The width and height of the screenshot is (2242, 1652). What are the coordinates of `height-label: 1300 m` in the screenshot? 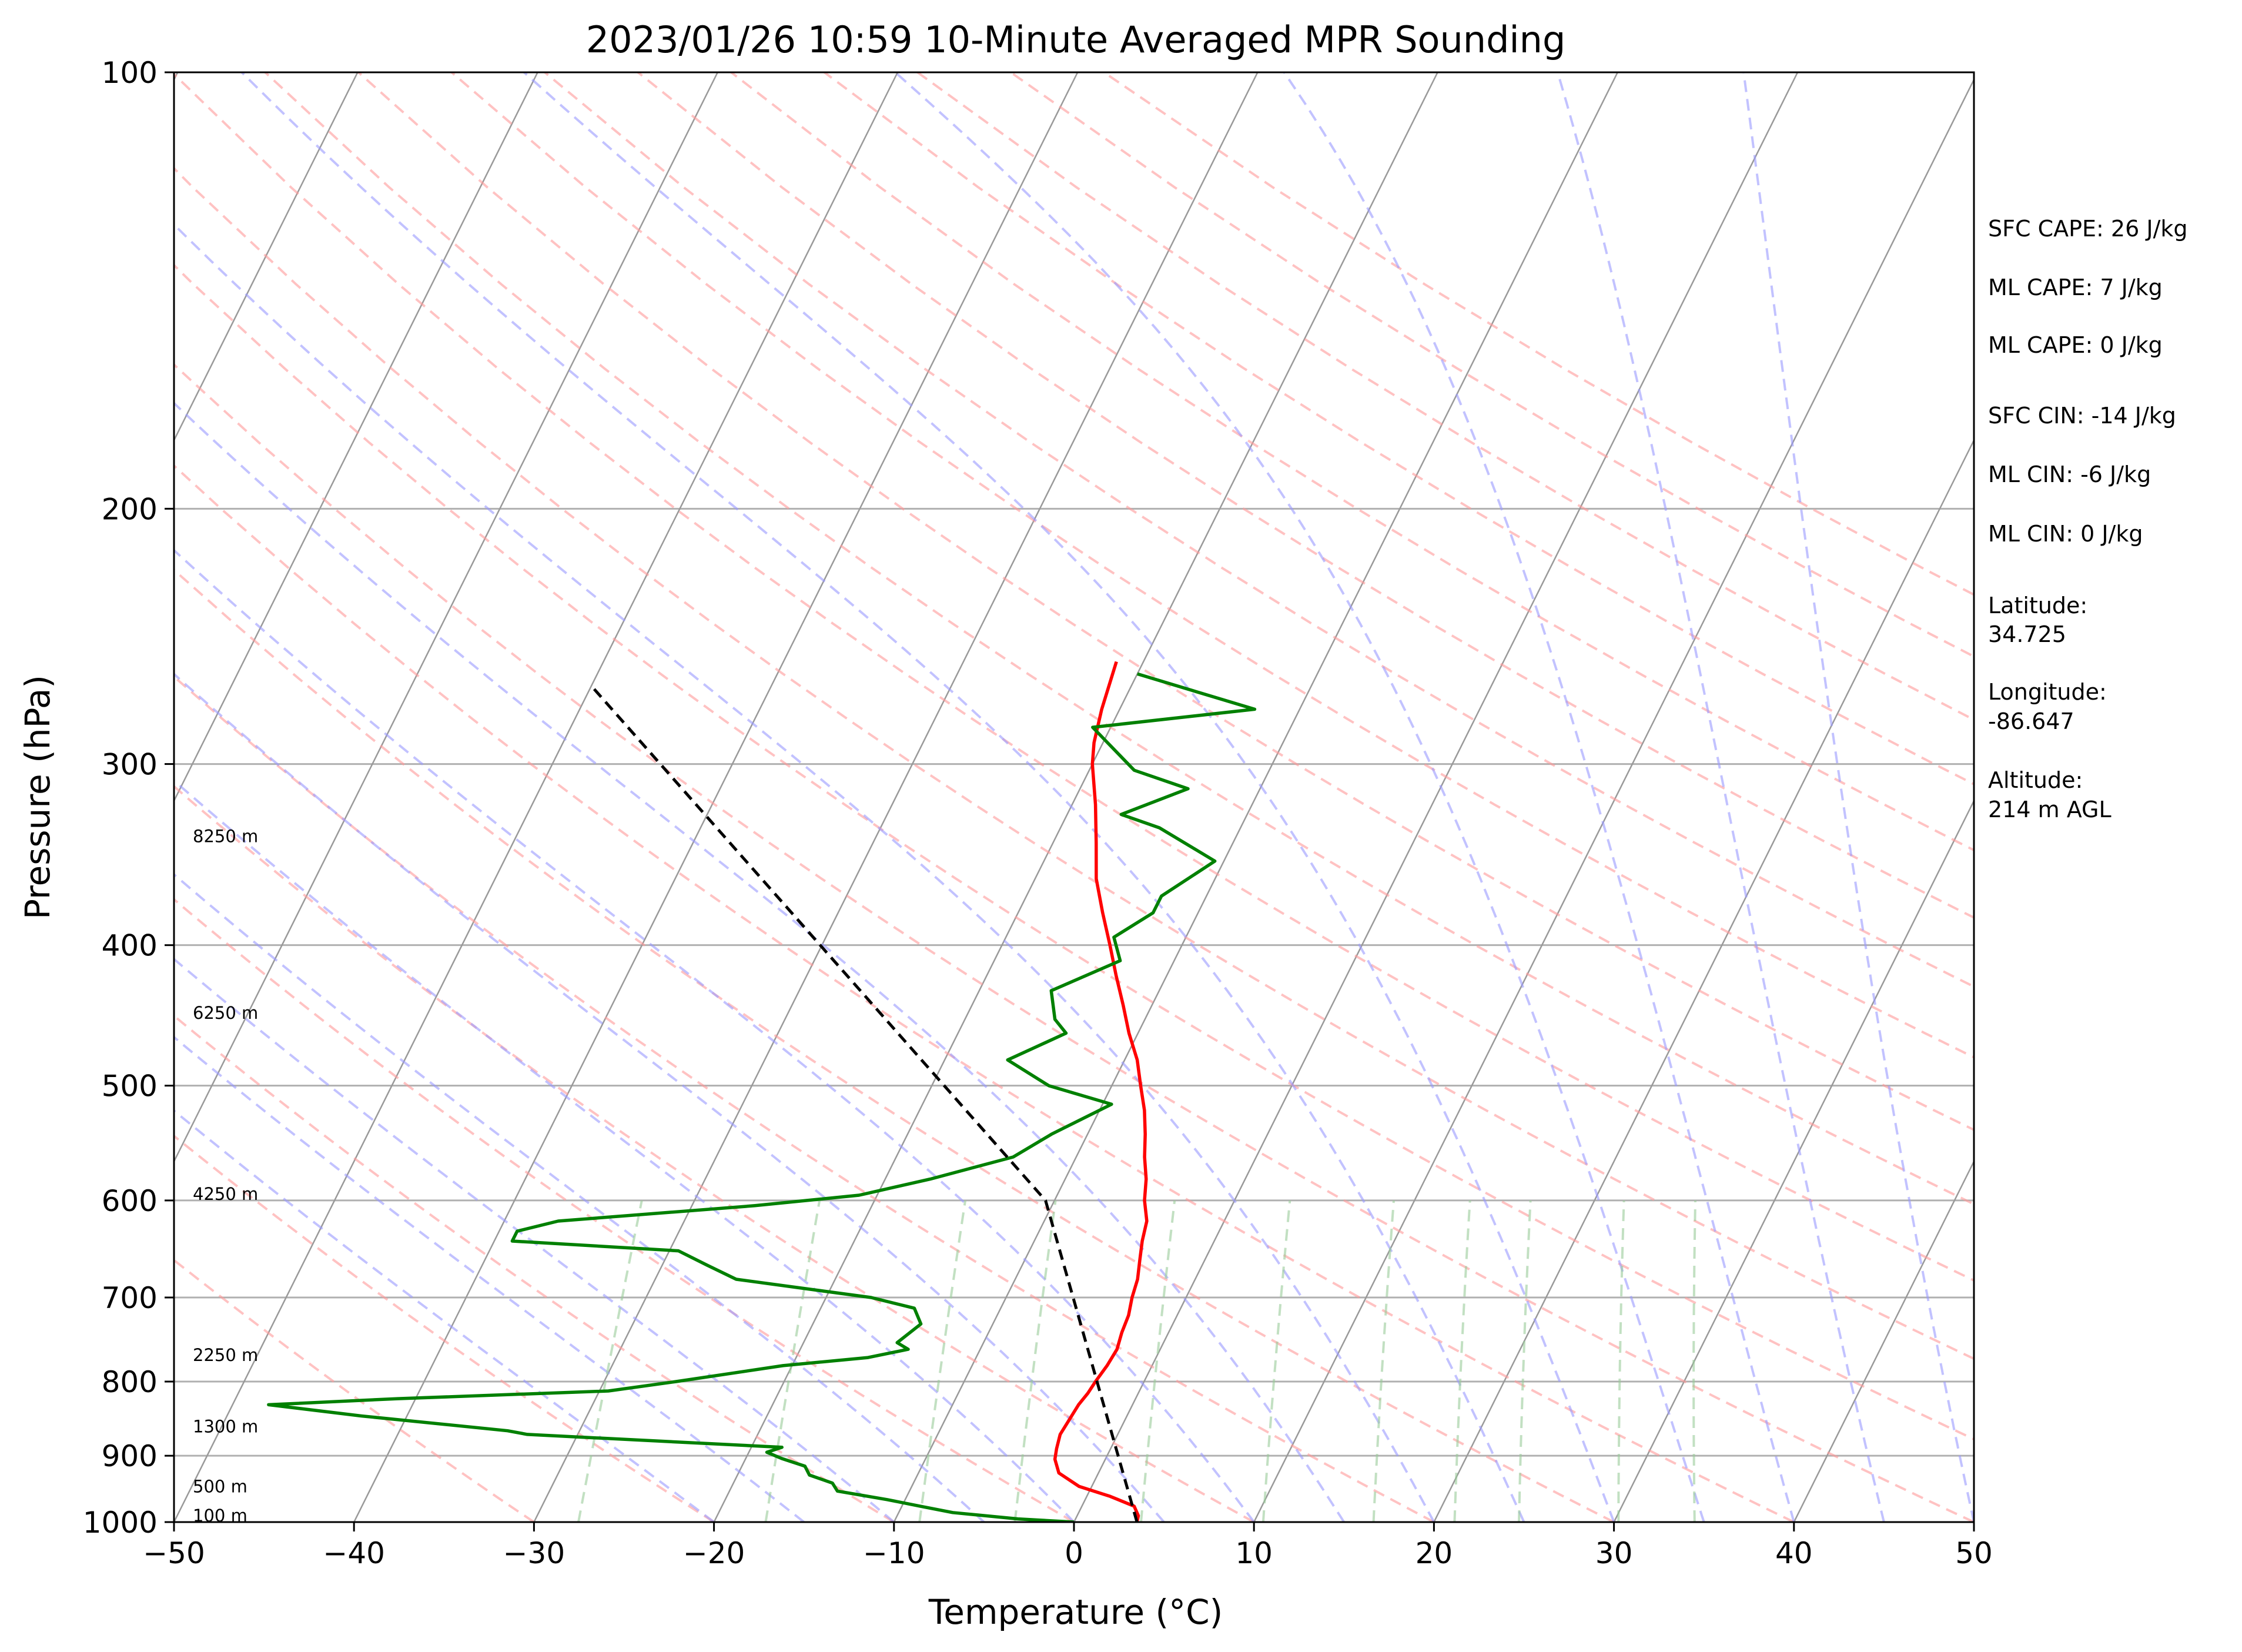 It's located at (226, 1426).